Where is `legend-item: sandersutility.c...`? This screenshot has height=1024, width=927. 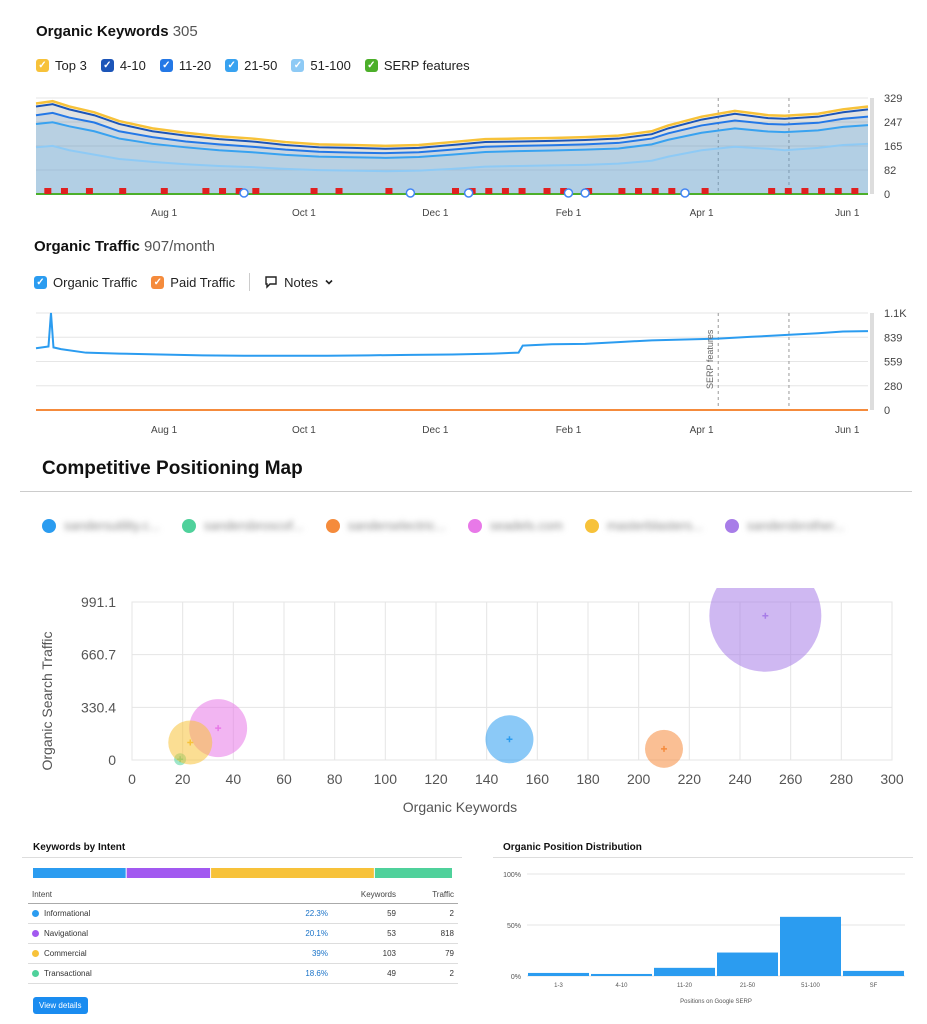 legend-item: sandersutility.c... is located at coordinates (101, 525).